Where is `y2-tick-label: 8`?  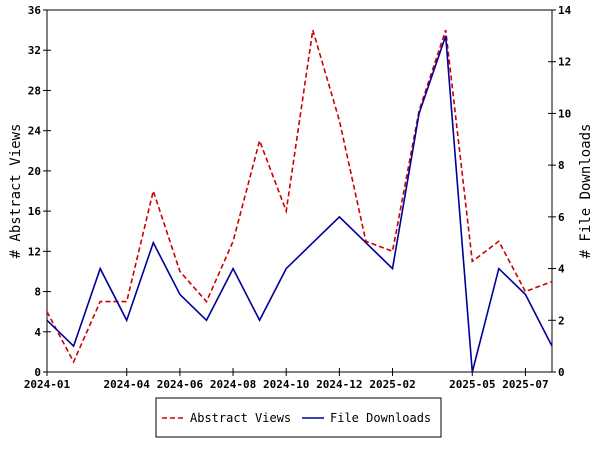
y2-tick-label: 8 is located at coordinates (561, 165).